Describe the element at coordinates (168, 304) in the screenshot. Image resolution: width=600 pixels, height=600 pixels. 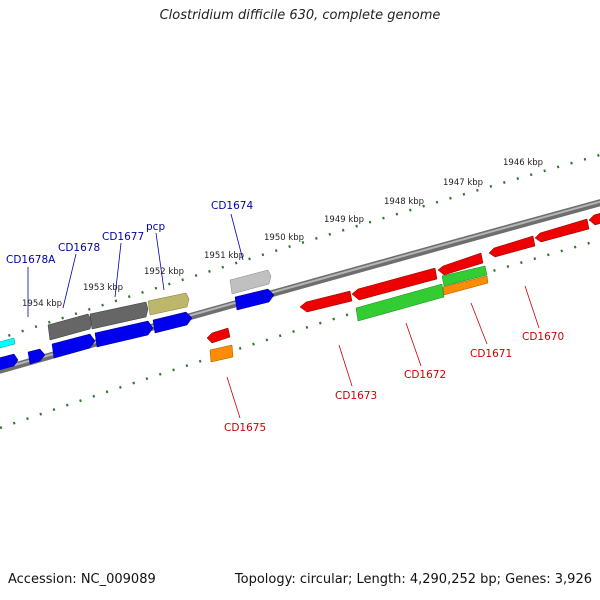
I see `gene-pcp-khaki` at that location.